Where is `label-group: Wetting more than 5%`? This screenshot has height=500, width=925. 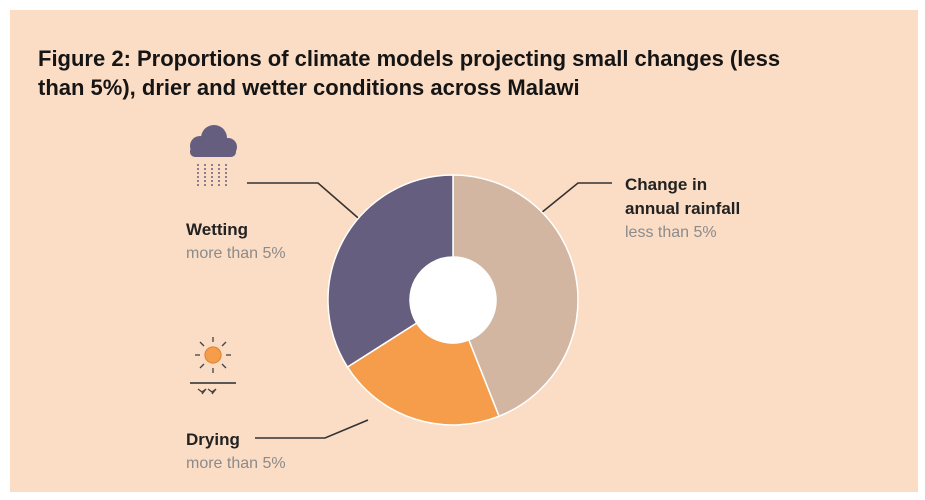
label-group: Wetting more than 5% is located at coordinates (256, 242).